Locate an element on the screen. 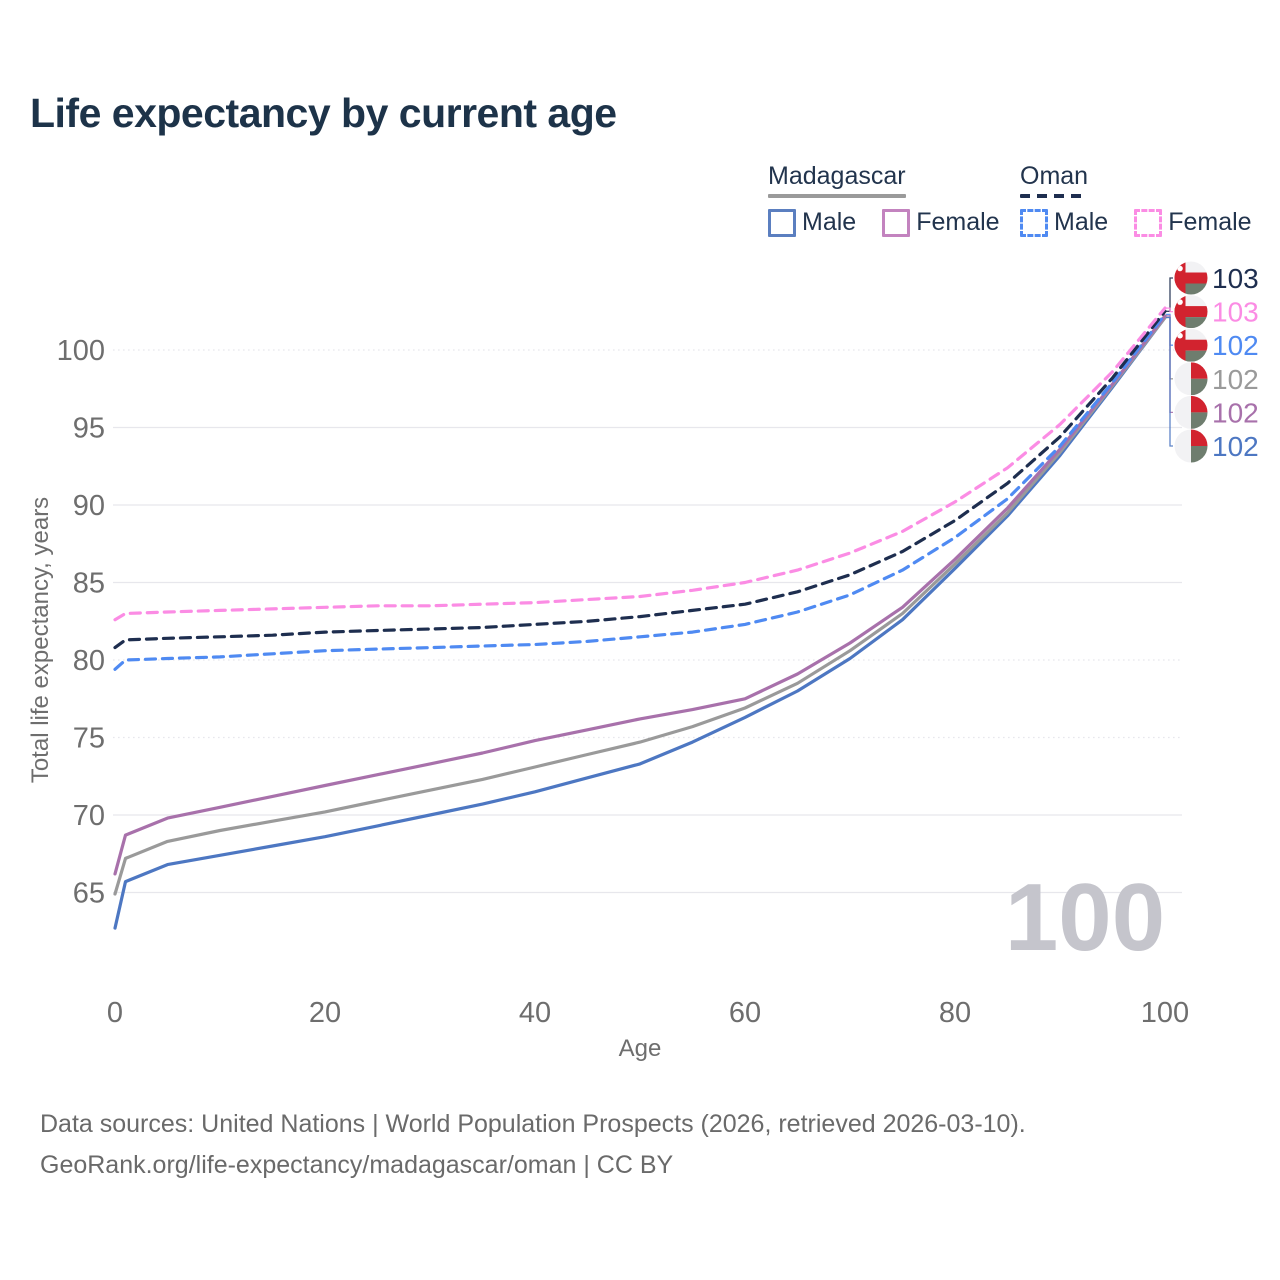 The image size is (1280, 1280). x-tick-label: 40 is located at coordinates (535, 1013).